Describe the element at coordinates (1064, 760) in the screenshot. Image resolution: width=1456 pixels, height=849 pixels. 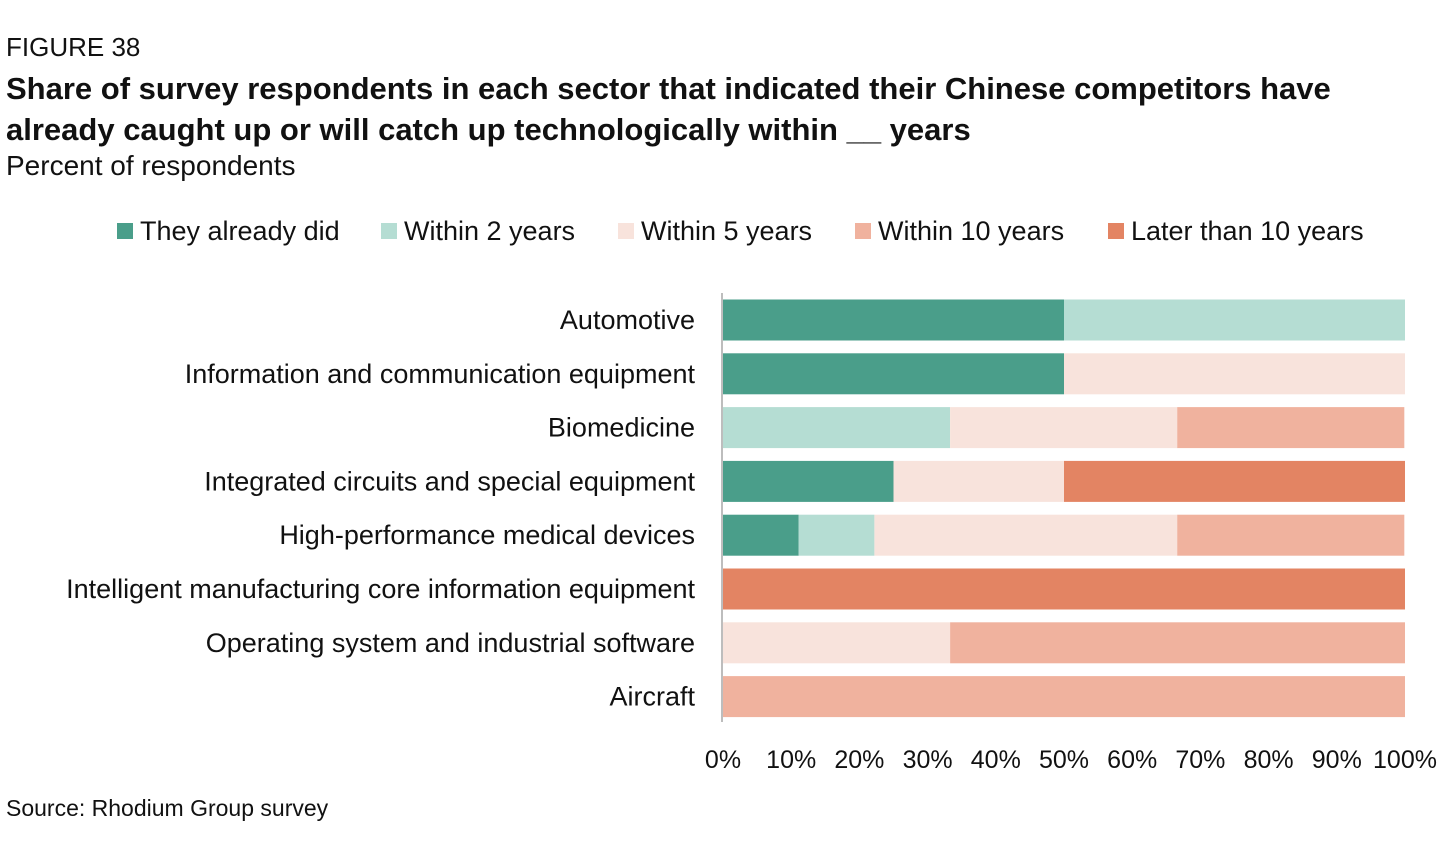
I see `x-tick-label: 50%` at that location.